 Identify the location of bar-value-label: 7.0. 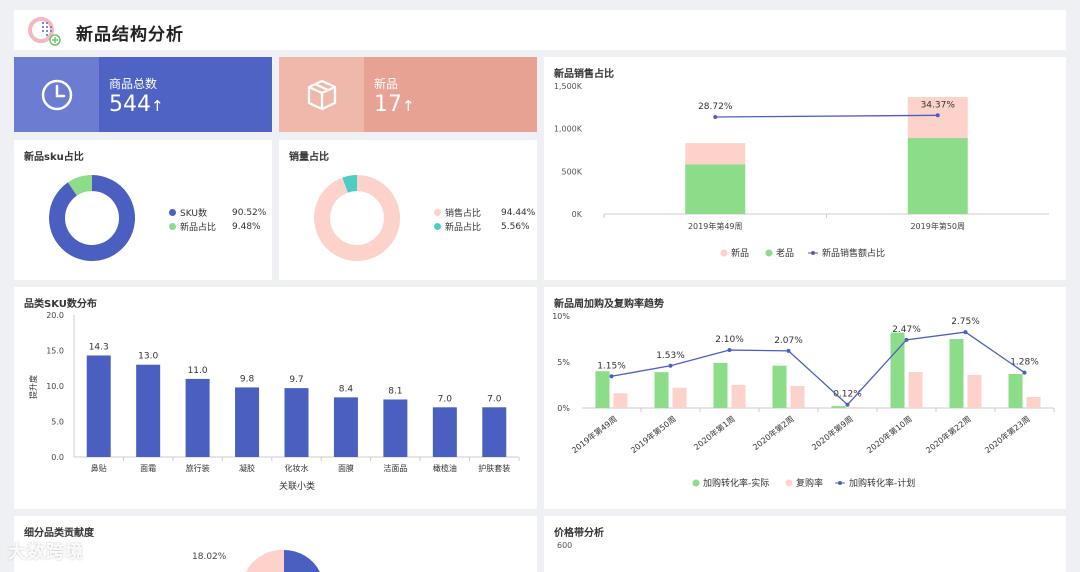
(445, 399).